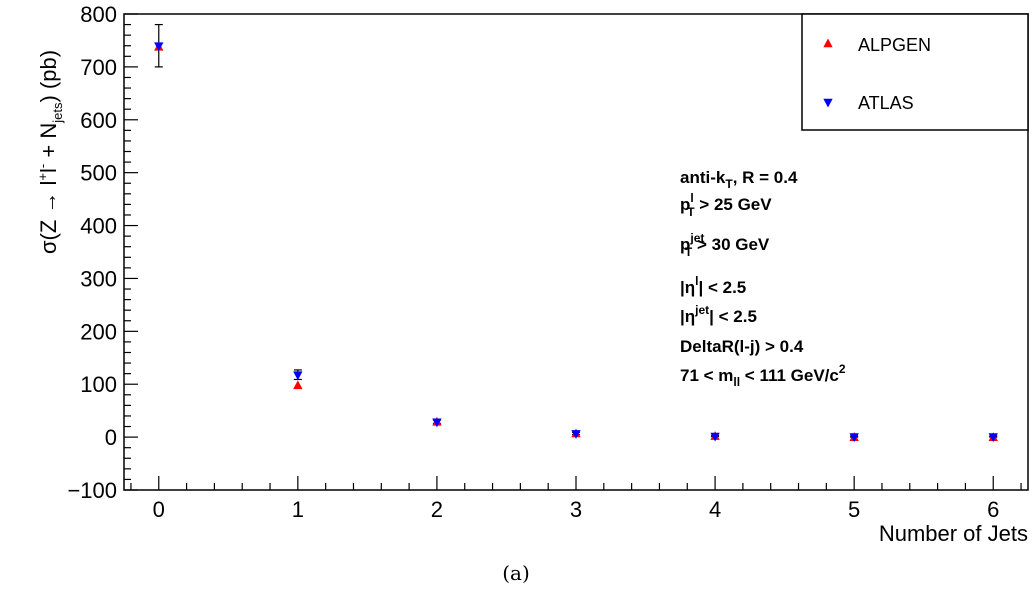 Image resolution: width=1034 pixels, height=597 pixels. What do you see at coordinates (725, 245) in the screenshot?
I see `cut-annotation: pjet T > 30 GeV` at bounding box center [725, 245].